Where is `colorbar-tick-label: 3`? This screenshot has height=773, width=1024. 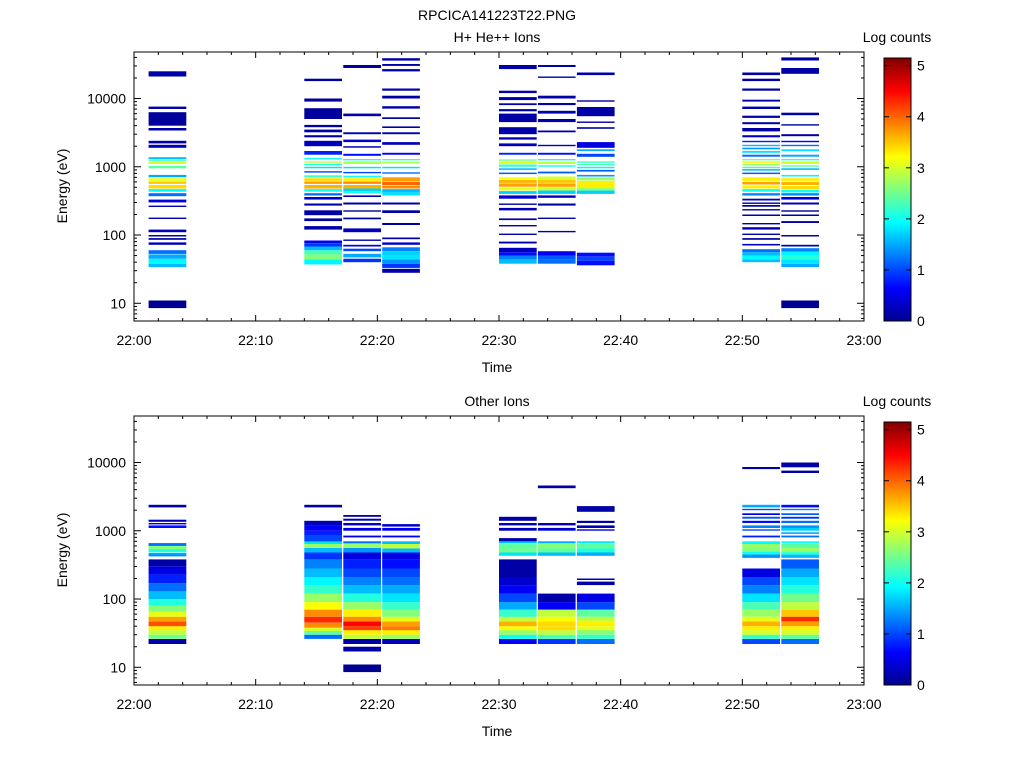 colorbar-tick-label: 3 is located at coordinates (921, 532).